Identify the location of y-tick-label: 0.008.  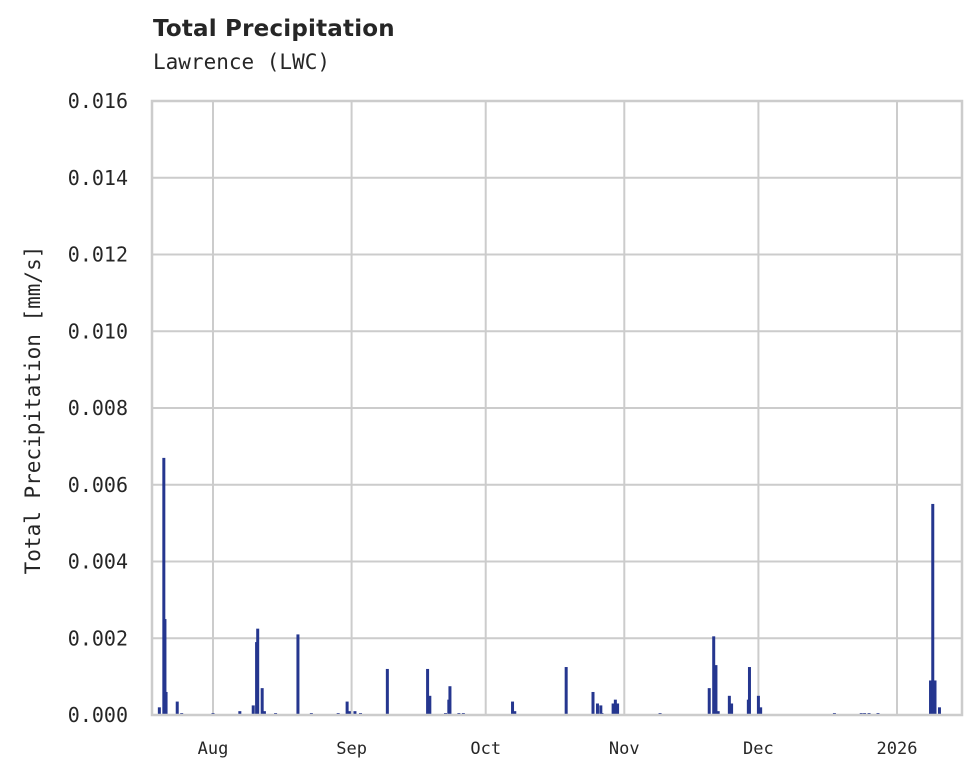
(98, 408).